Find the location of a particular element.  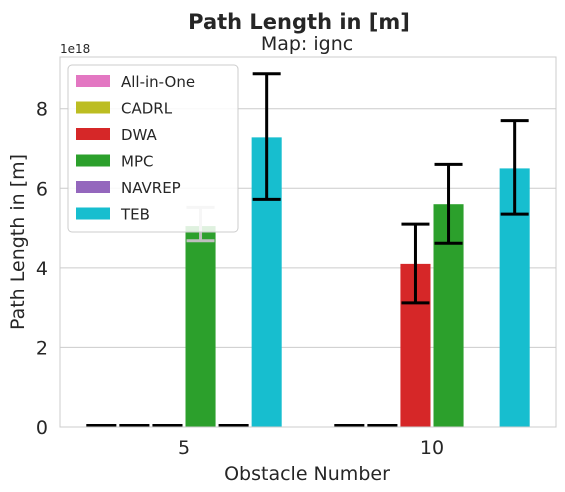

legend-item: All-in-One is located at coordinates (135, 82).